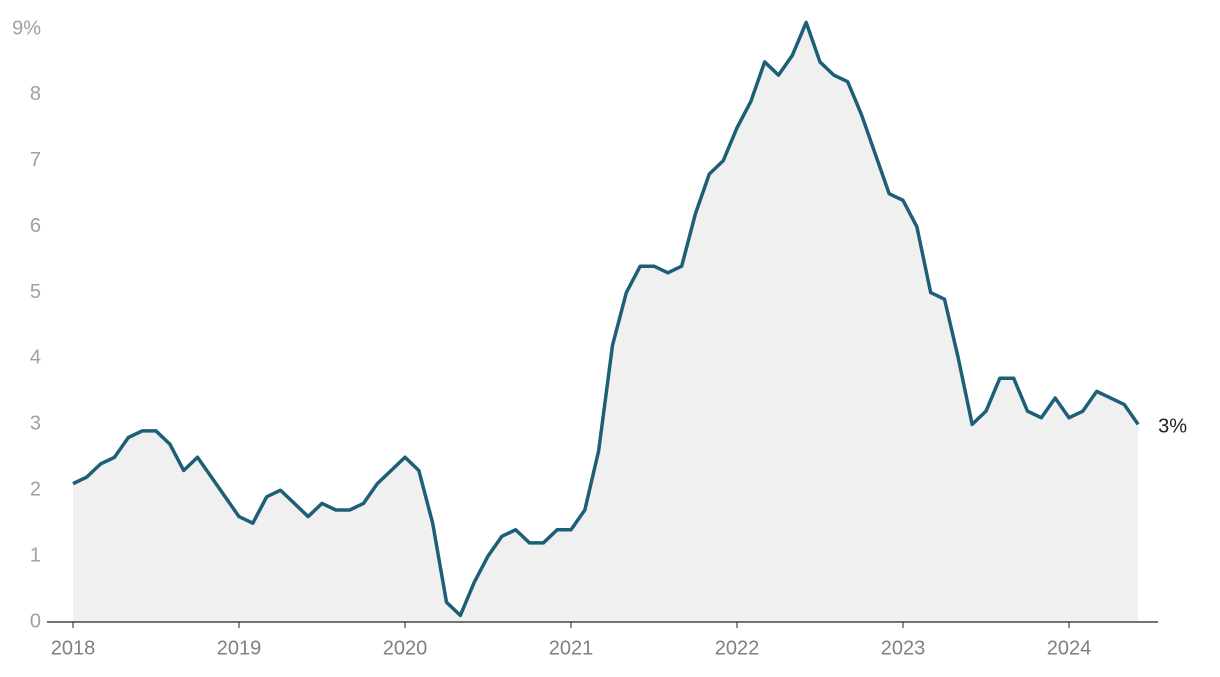  Describe the element at coordinates (35, 490) in the screenshot. I see `y-tick-label: 2` at that location.